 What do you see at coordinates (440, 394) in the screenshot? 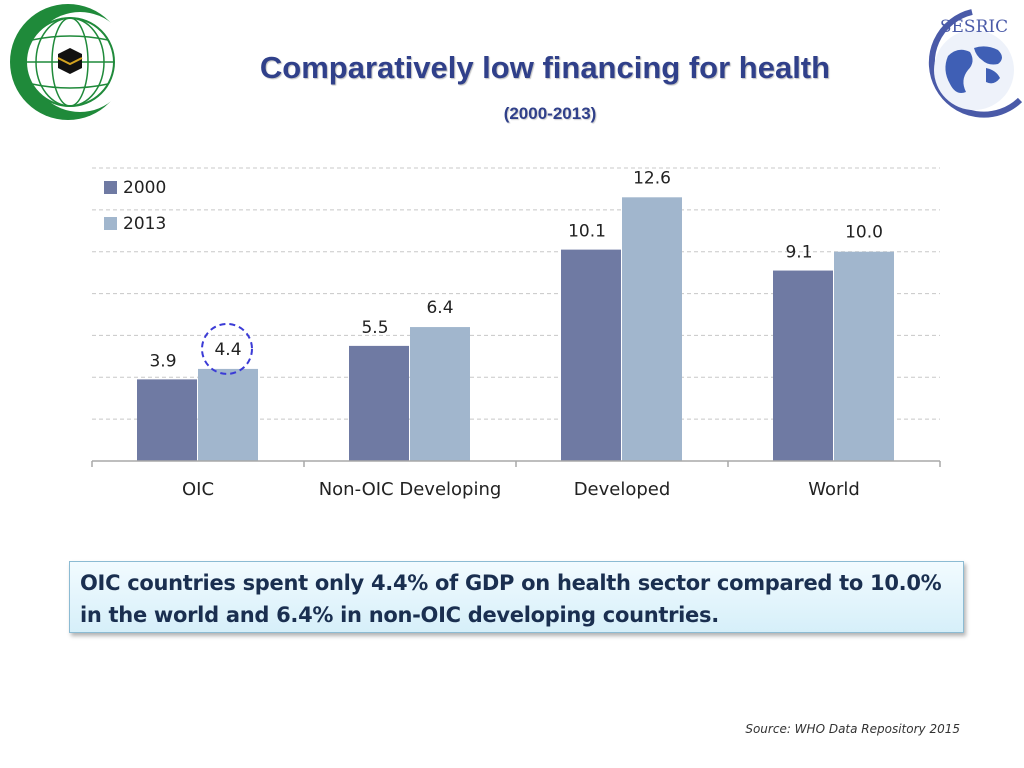
I see `bar-2013-non-oic-developing` at bounding box center [440, 394].